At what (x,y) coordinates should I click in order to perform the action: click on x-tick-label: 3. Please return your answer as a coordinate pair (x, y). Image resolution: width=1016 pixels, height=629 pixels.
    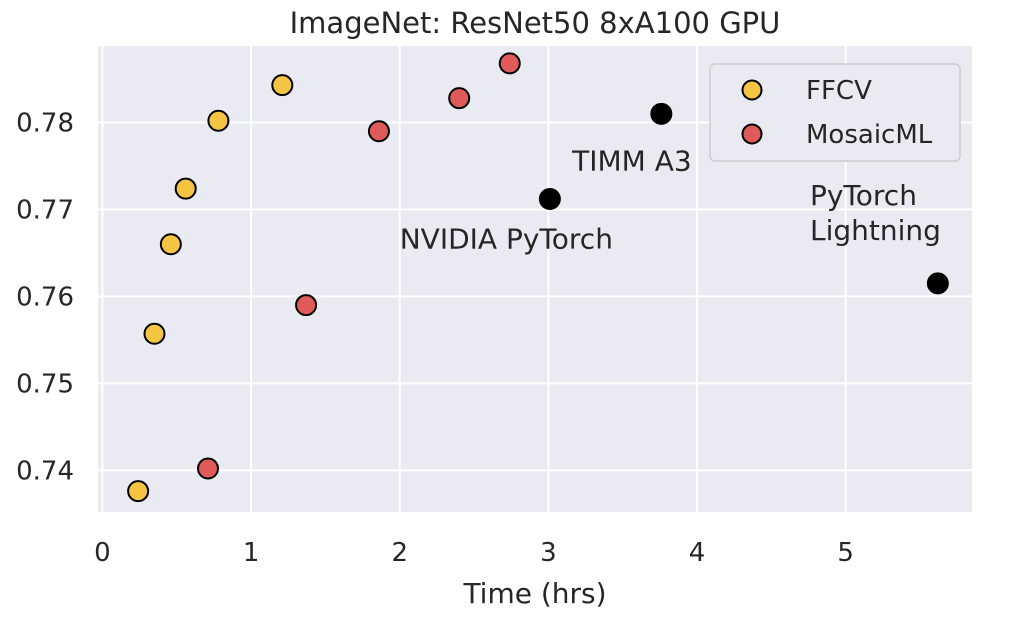
    Looking at the image, I should click on (548, 553).